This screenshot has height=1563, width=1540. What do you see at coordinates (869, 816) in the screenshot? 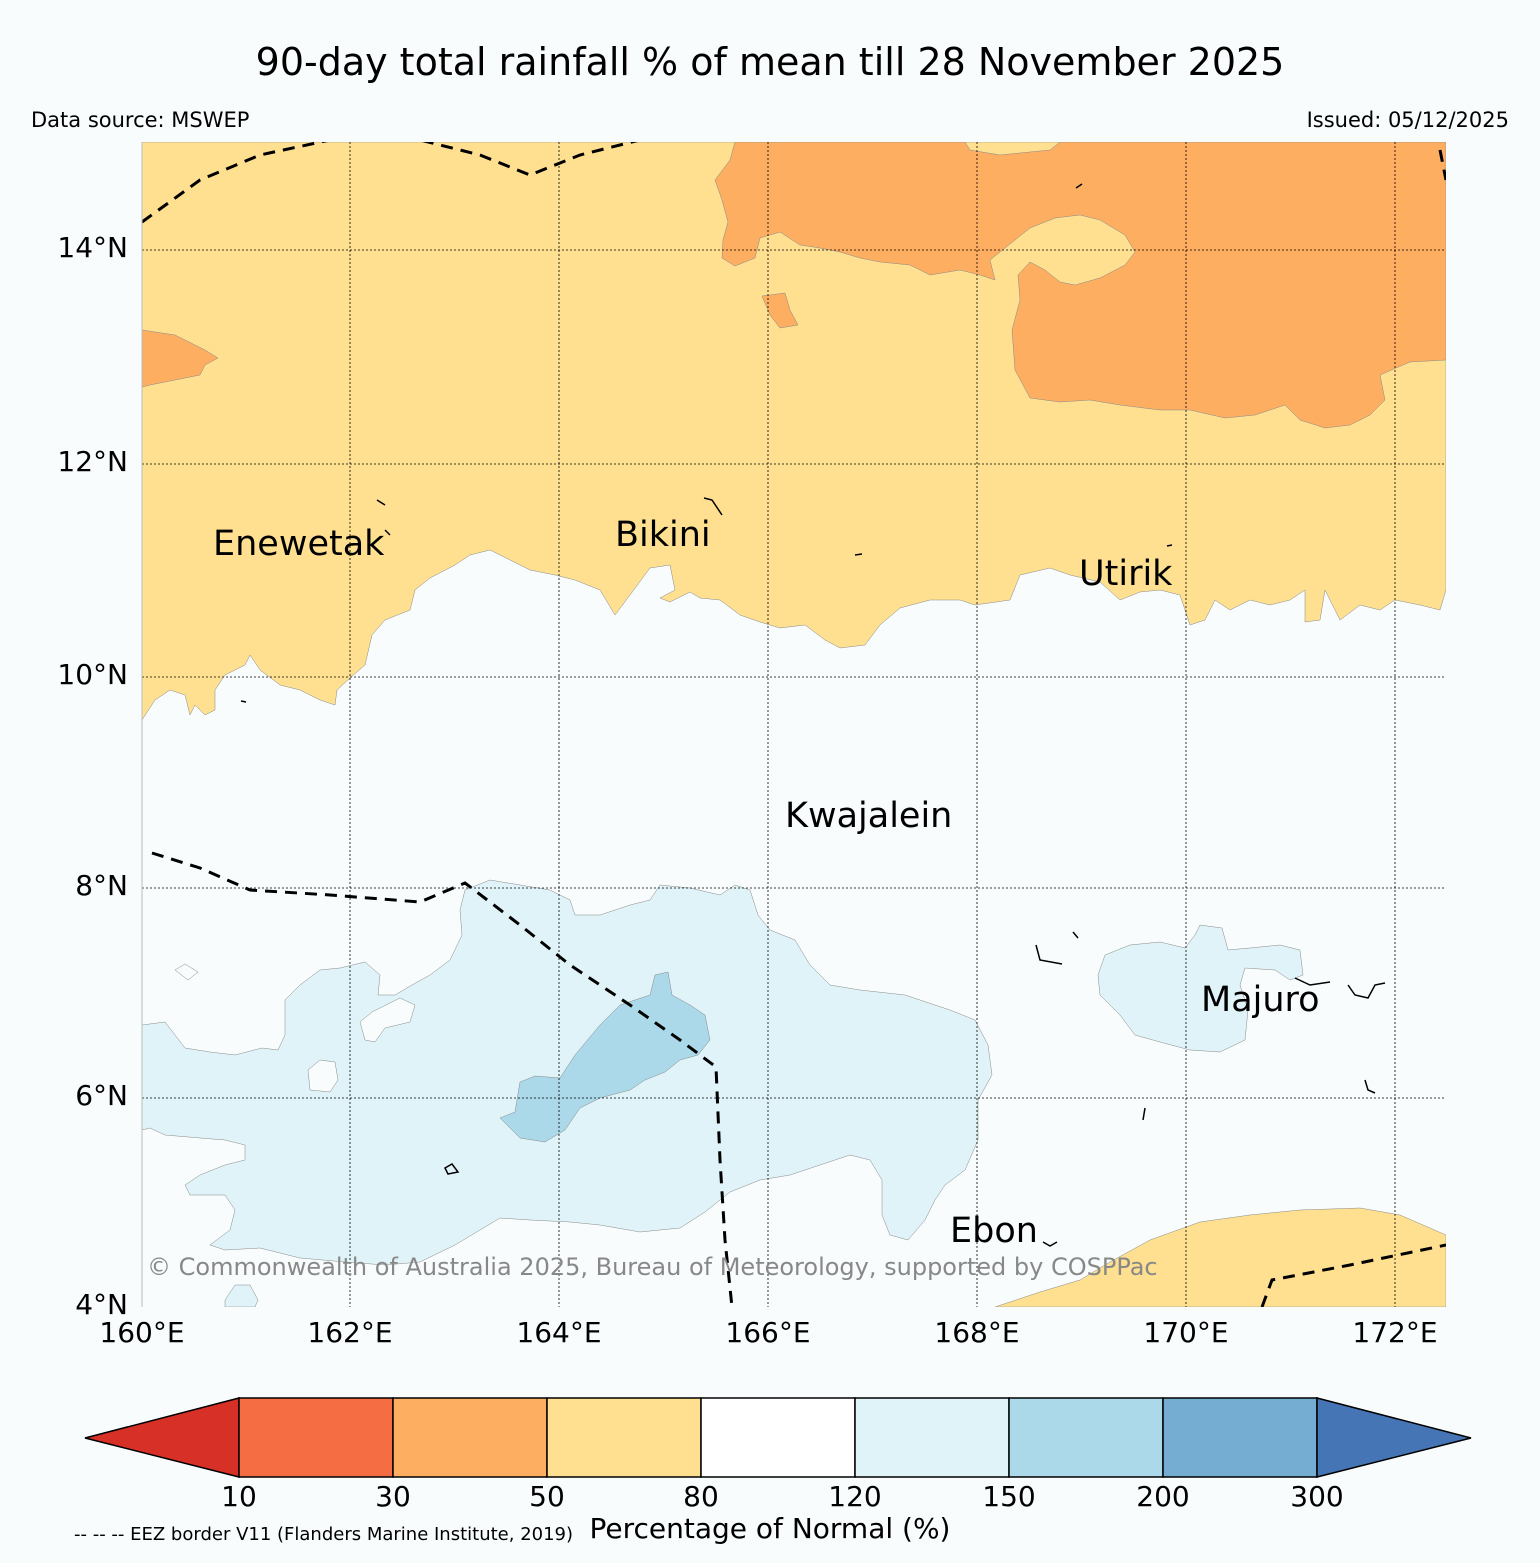
I see `place-label-kwajalein: Kwajalein` at bounding box center [869, 816].